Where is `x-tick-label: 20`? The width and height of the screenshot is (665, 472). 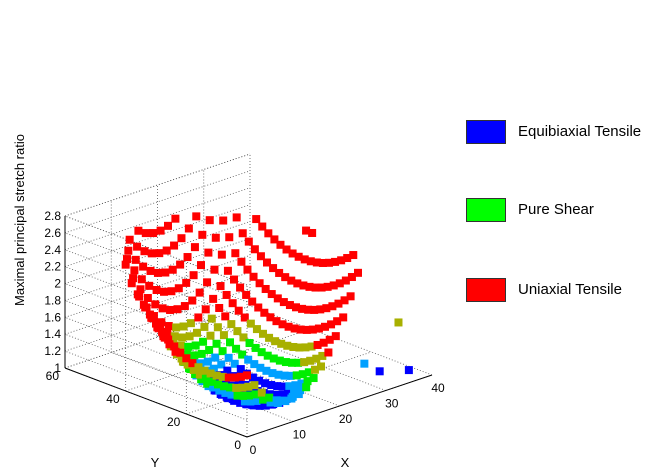 x-tick-label: 20 is located at coordinates (346, 419).